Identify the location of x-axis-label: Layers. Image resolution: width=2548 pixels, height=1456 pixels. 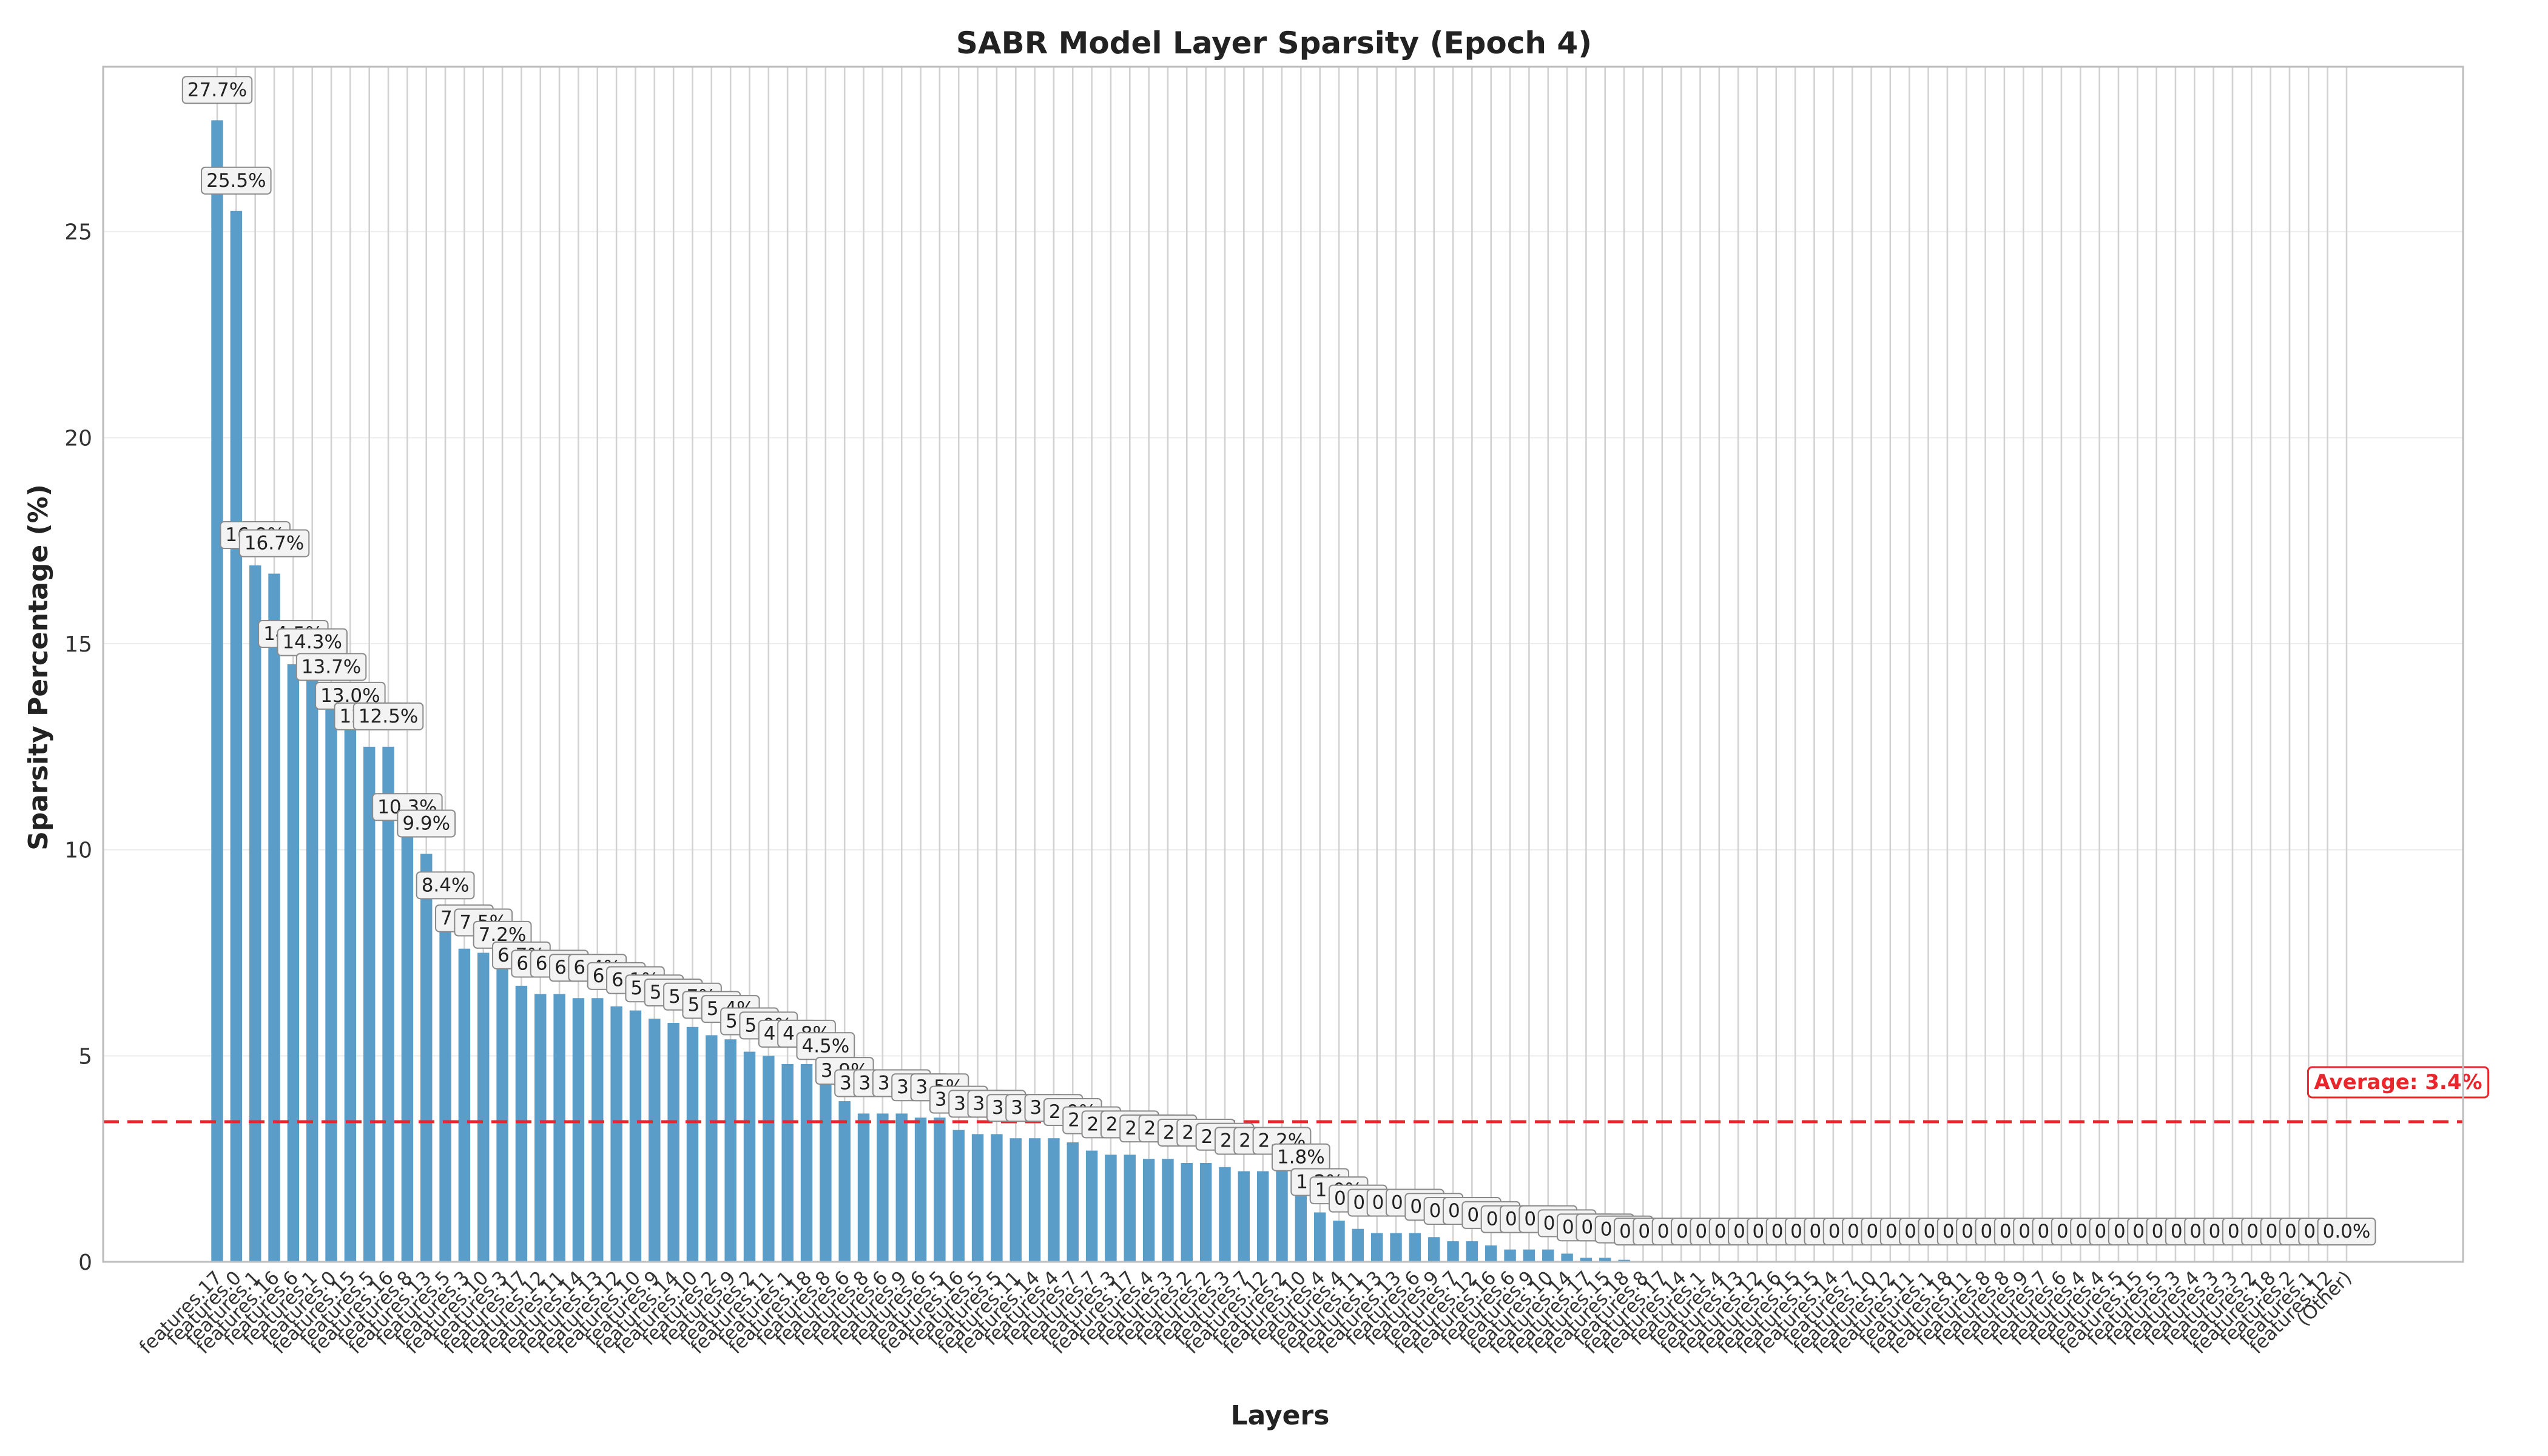
(1280, 1415).